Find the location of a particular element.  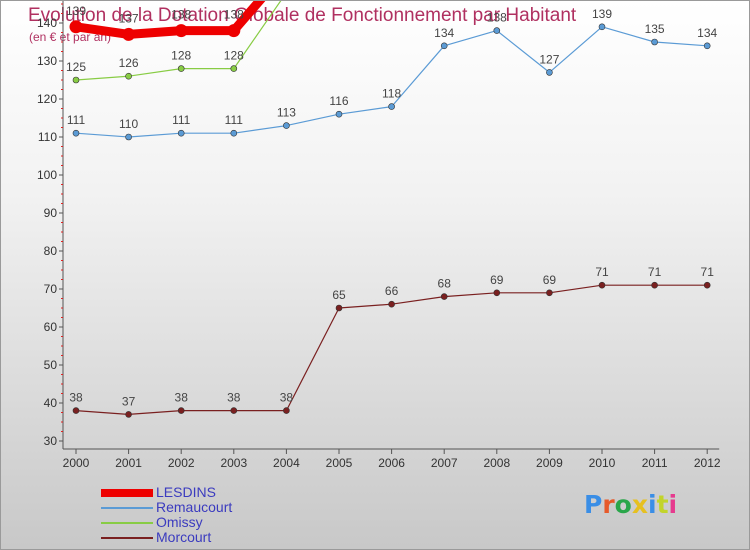

data-label: 116 is located at coordinates (338, 101).